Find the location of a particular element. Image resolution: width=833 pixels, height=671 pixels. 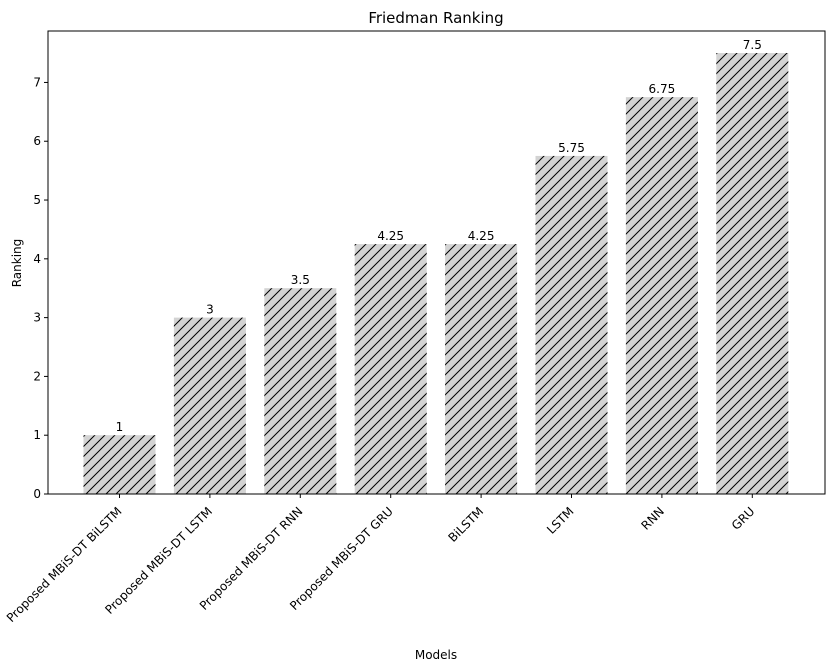

x-tick-label: Proposed MBiS-DT LSTM is located at coordinates (158, 560).